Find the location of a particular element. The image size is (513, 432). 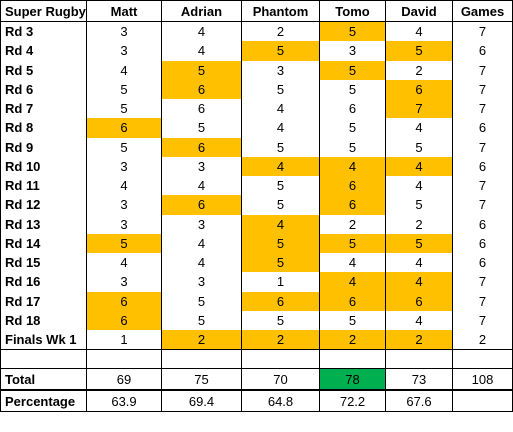

round-label: Rd 9 is located at coordinates (43, 147).